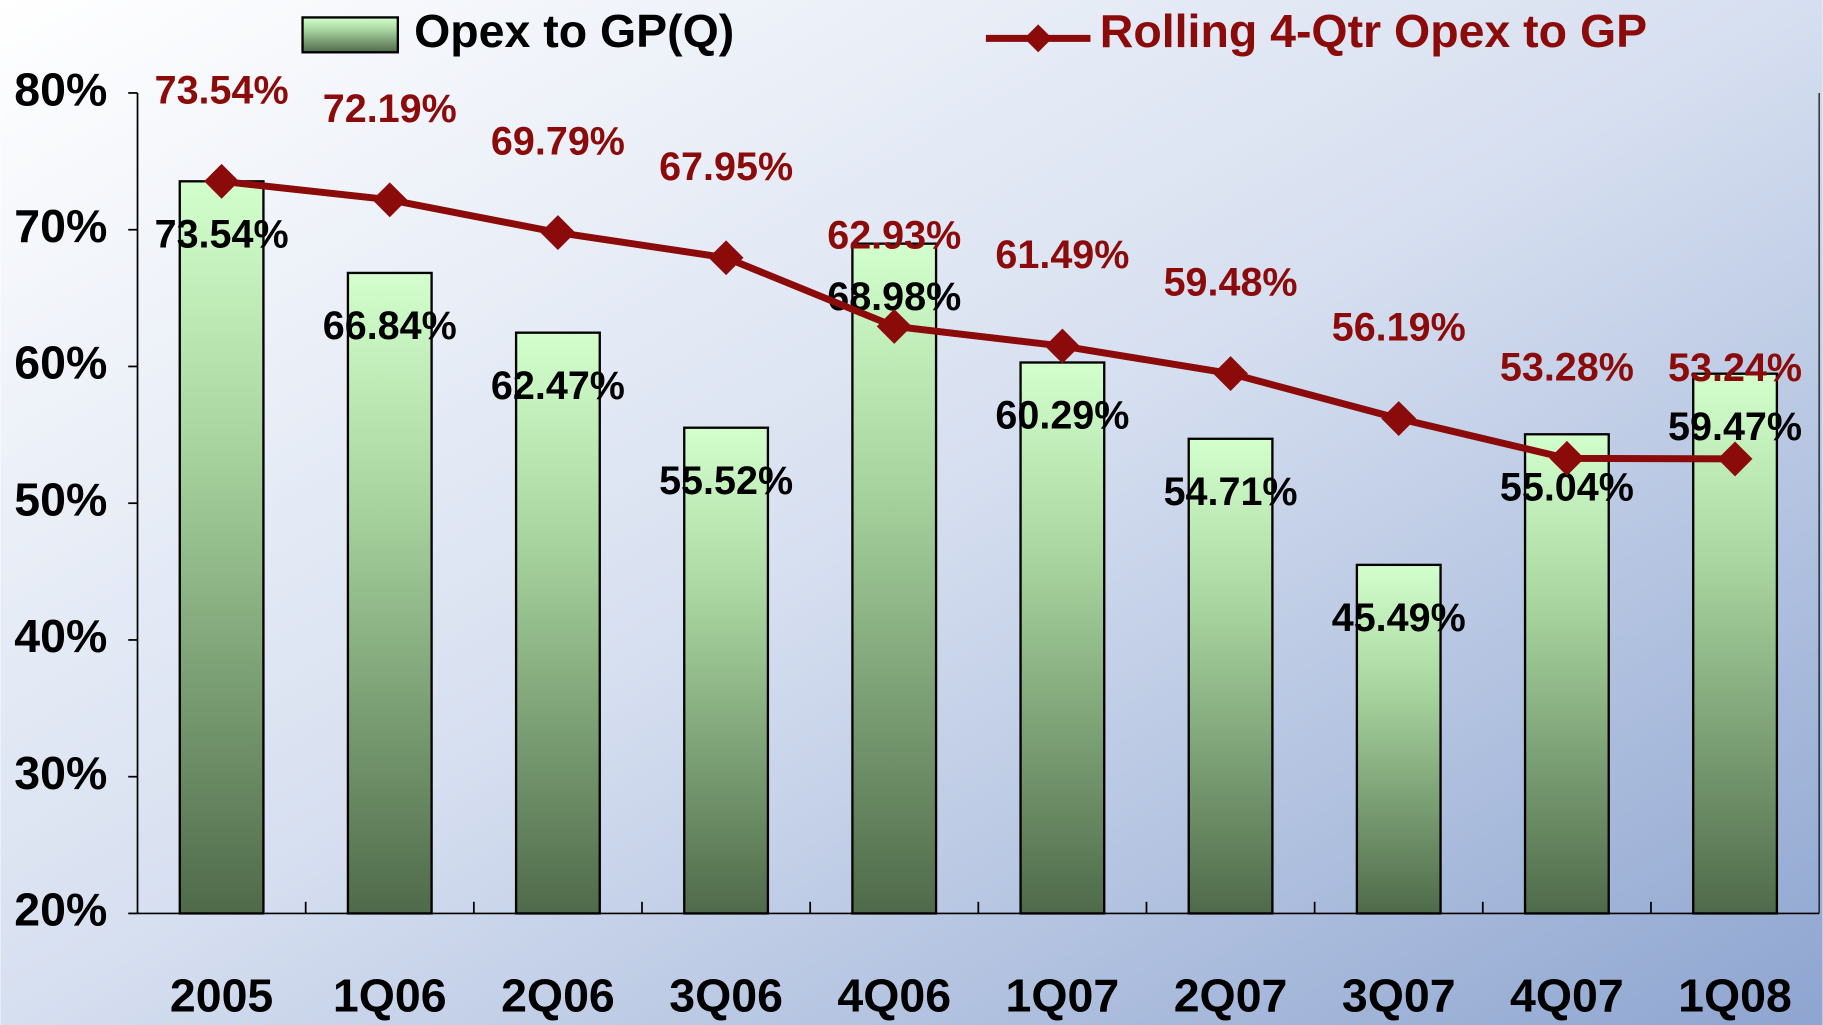 Image resolution: width=1823 pixels, height=1025 pixels. I want to click on x-tick-label: 3Q06, so click(726, 996).